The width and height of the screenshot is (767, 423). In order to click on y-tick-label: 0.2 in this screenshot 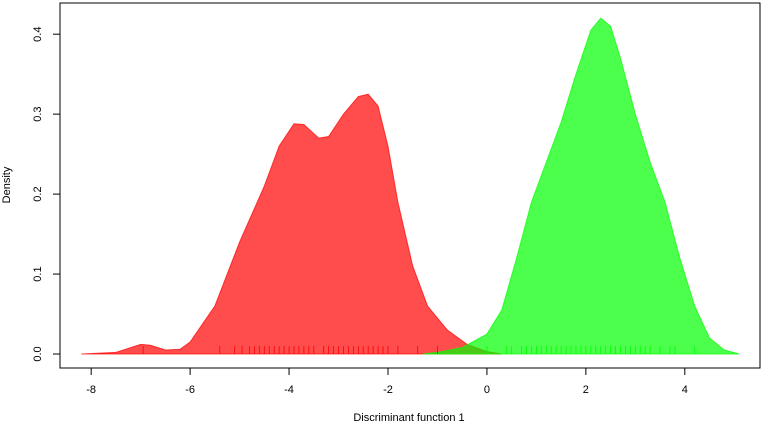, I will do `click(38, 193)`.